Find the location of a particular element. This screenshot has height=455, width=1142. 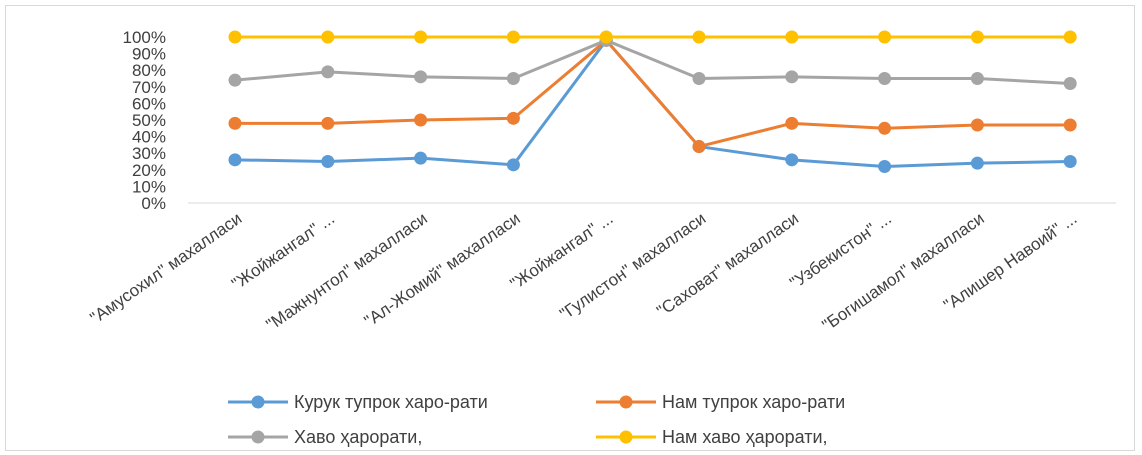

y-tick-label: 60% is located at coordinates (149, 103).